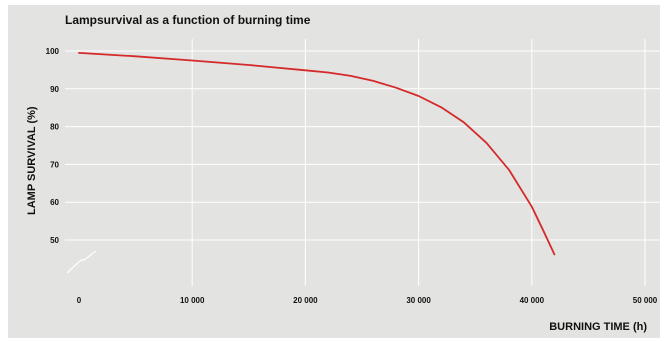  What do you see at coordinates (598, 327) in the screenshot?
I see `x-axis-label: BURNING TIME (h)` at bounding box center [598, 327].